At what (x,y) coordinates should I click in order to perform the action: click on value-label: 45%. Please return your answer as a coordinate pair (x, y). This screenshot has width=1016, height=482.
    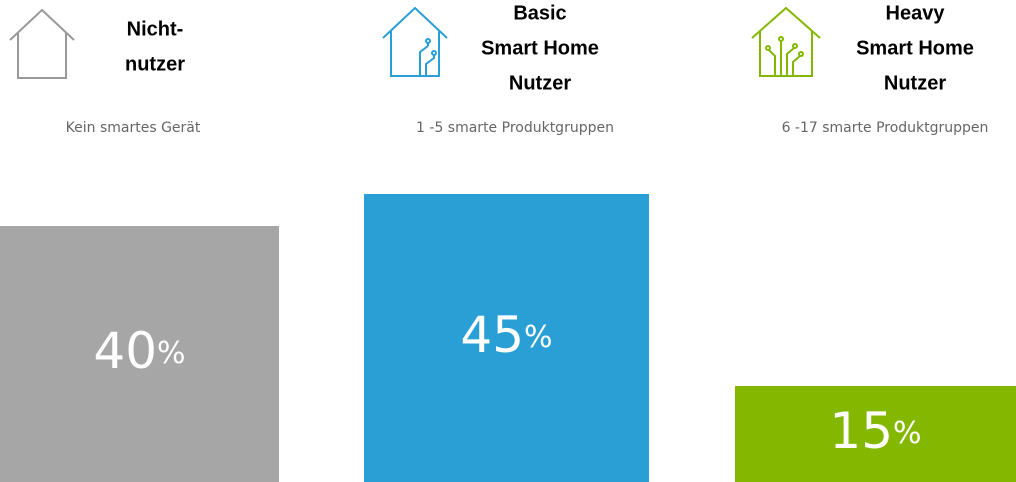
    Looking at the image, I should click on (506, 335).